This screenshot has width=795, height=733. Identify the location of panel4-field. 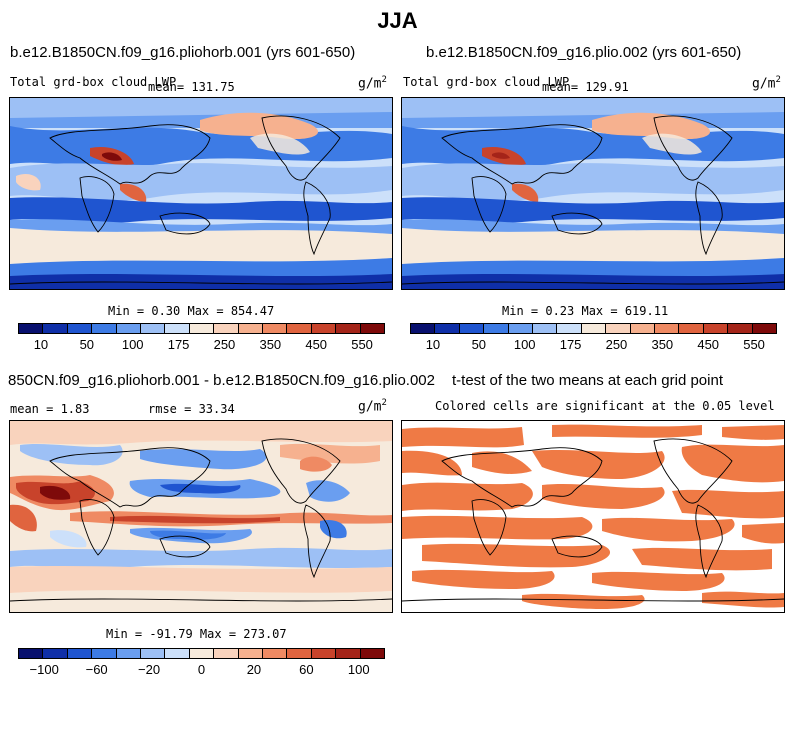
(593, 516).